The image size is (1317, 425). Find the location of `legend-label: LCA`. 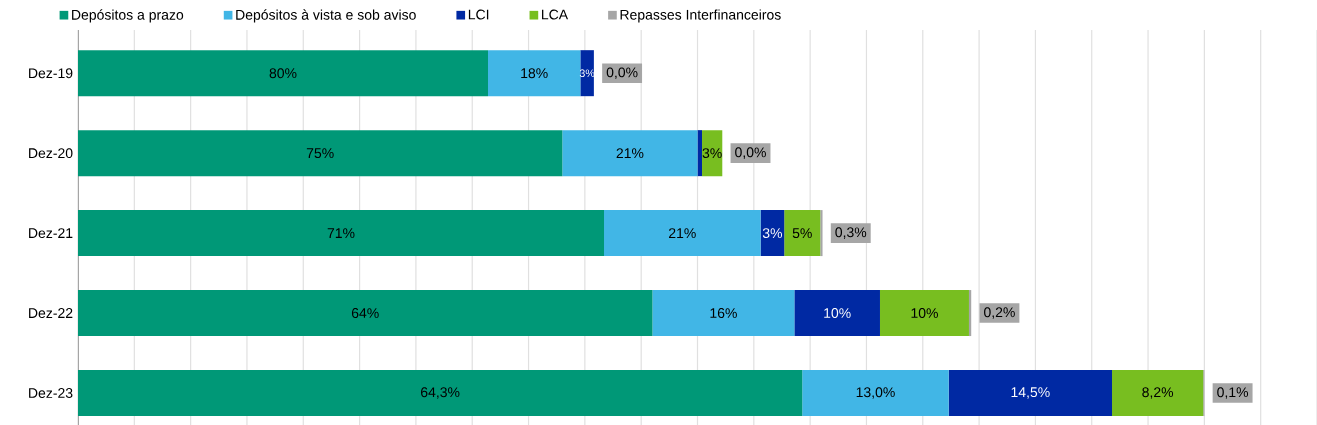

legend-label: LCA is located at coordinates (555, 14).